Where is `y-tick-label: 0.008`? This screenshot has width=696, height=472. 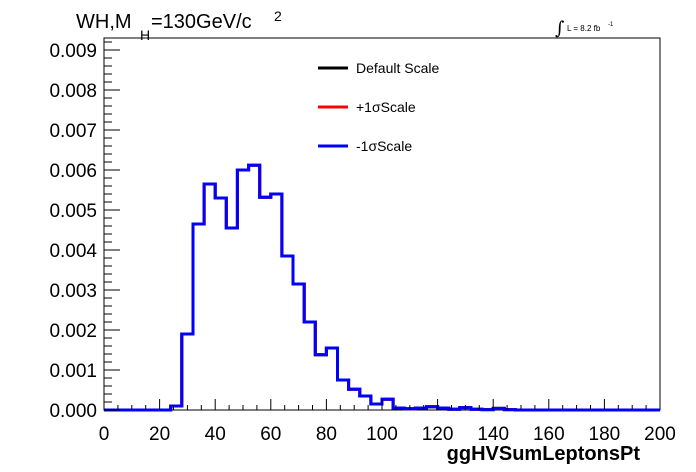
y-tick-label: 0.008 is located at coordinates (73, 91).